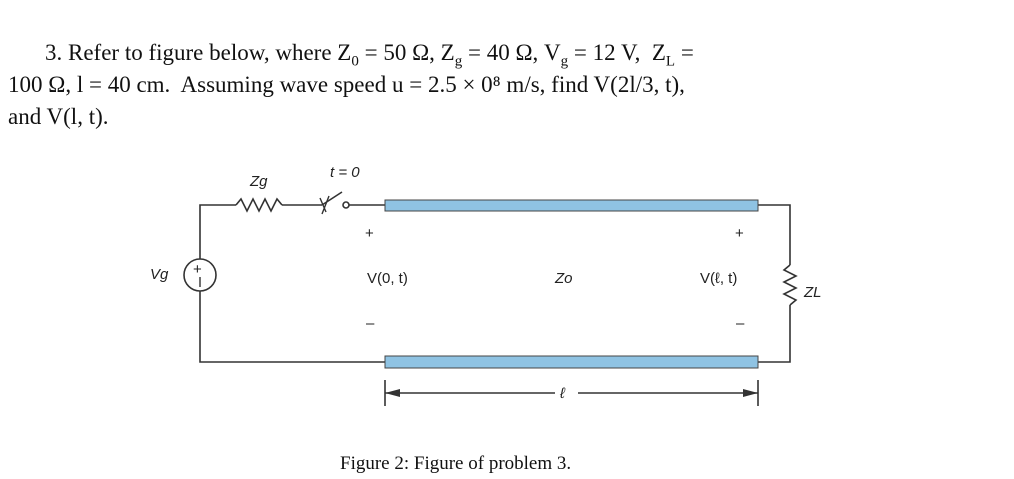  What do you see at coordinates (617, 52) in the screenshot?
I see `text-run: = 12 V, Z` at bounding box center [617, 52].